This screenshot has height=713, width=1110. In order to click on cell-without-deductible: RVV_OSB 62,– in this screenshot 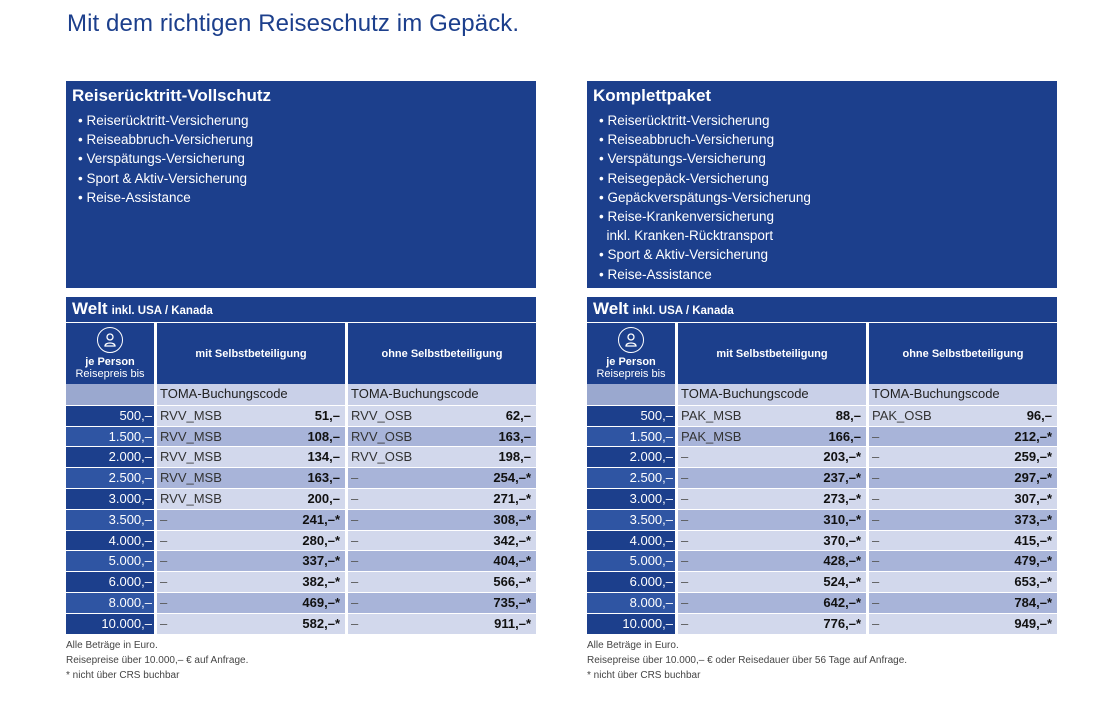, I will do `click(440, 415)`.